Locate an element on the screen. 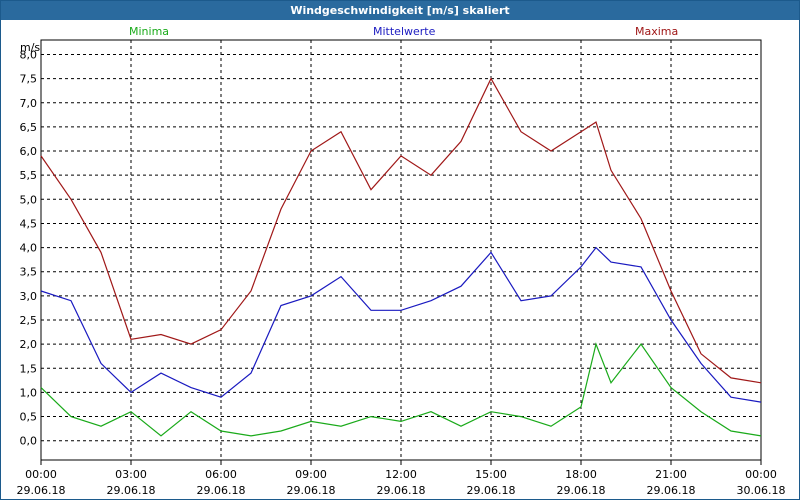  x-tick-time: 15:00 is located at coordinates (491, 474).